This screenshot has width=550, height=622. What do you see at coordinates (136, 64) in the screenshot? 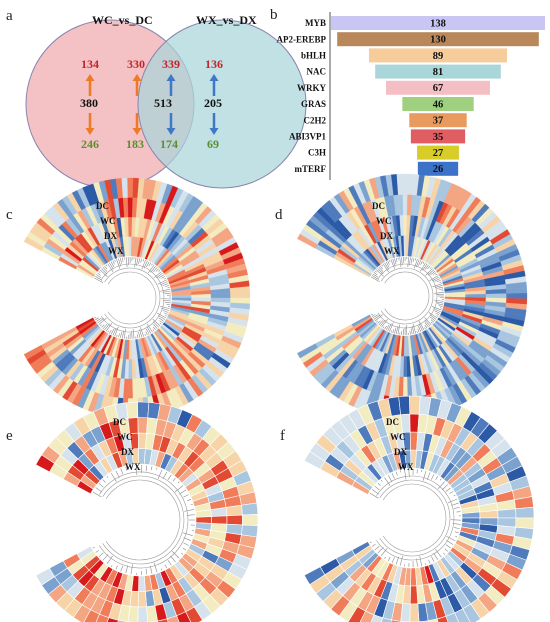
I see `venn-mid-left-up: 330` at bounding box center [136, 64].